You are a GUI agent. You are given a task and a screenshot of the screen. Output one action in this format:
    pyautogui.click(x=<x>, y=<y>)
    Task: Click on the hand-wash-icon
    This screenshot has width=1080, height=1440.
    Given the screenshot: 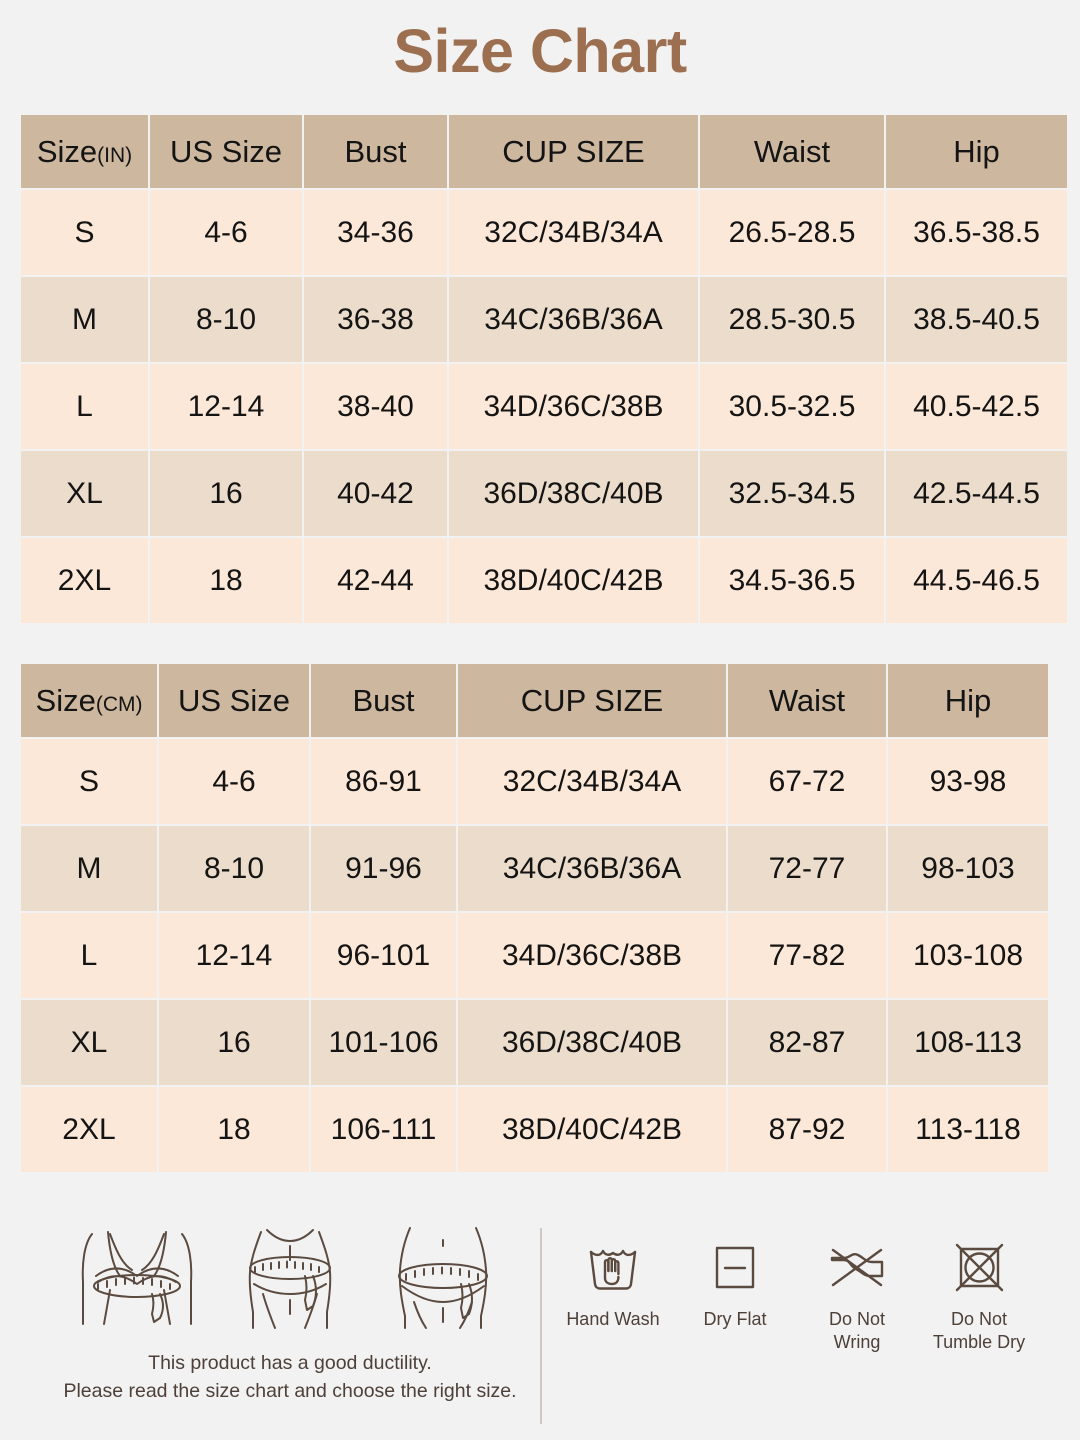 What is the action you would take?
    pyautogui.click(x=613, y=1267)
    